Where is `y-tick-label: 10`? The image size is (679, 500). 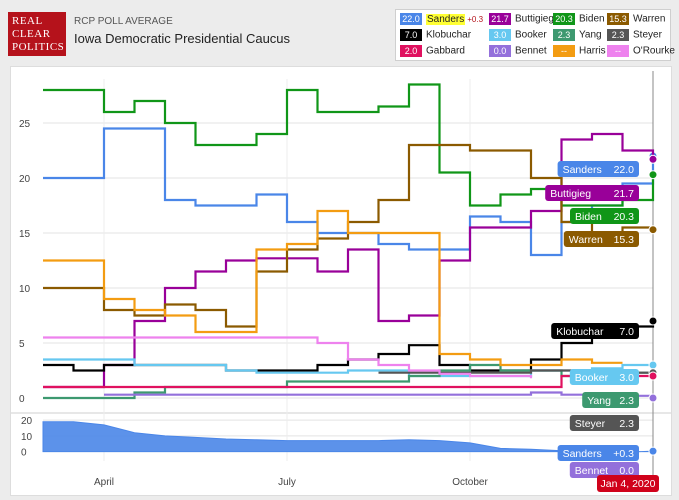
y-tick-label: 10 is located at coordinates (25, 289).